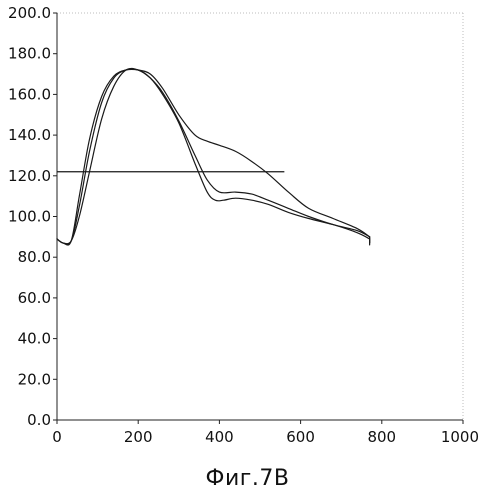 Image resolution: width=495 pixels, height=500 pixels. I want to click on x-axis: 0 200 400 600 800 1000, so click(265, 433).